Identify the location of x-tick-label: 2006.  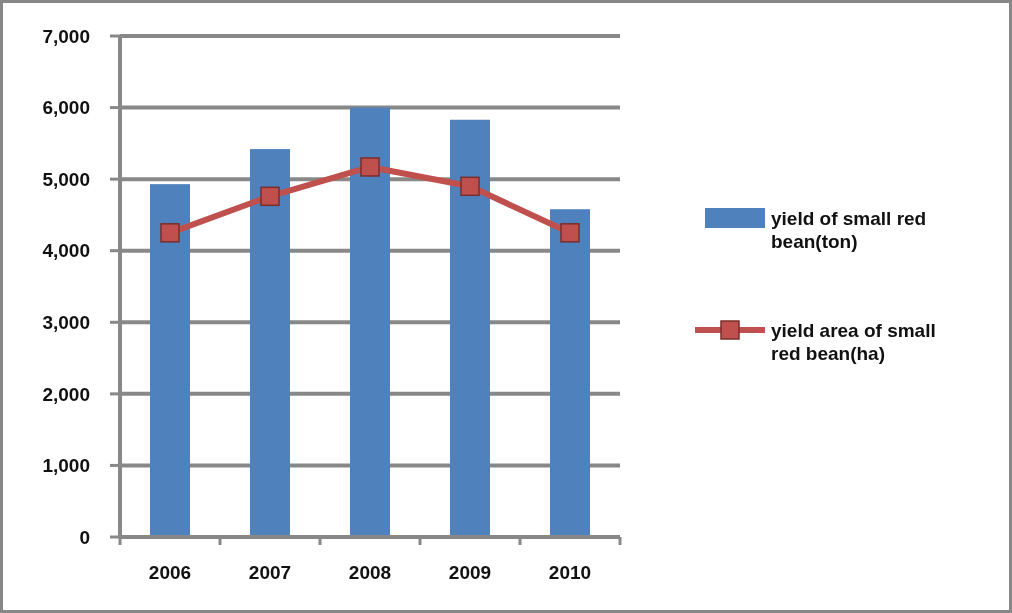
(170, 572).